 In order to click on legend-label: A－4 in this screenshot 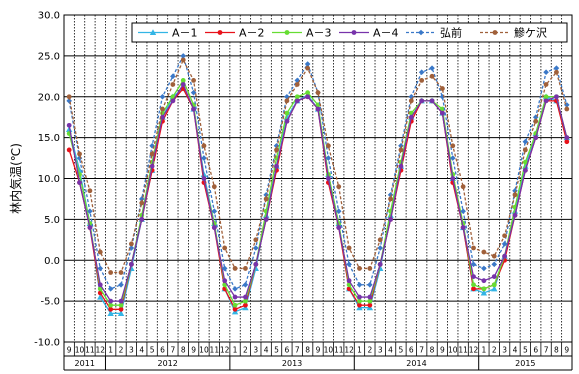, I will do `click(386, 33)`.